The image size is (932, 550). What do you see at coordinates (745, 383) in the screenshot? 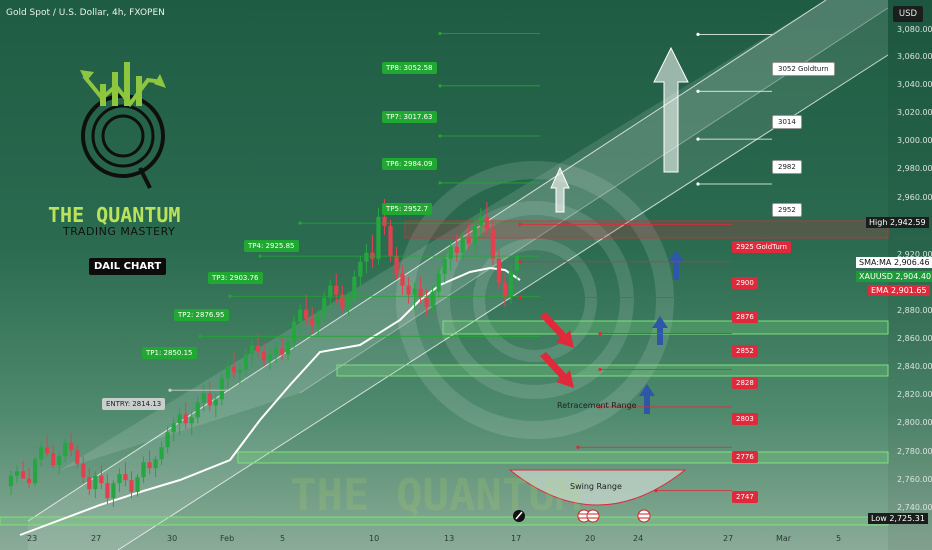
I see `goldturn-box: 2828` at bounding box center [745, 383].